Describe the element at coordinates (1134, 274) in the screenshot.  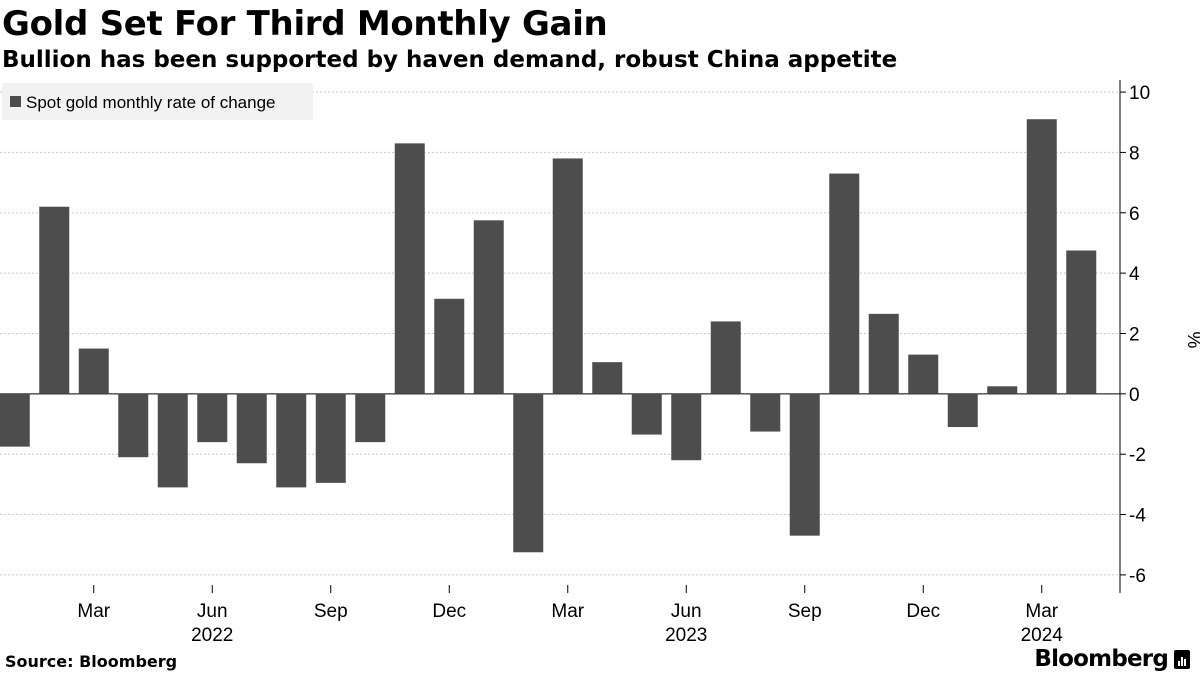
I see `y-tick-label: 4` at that location.